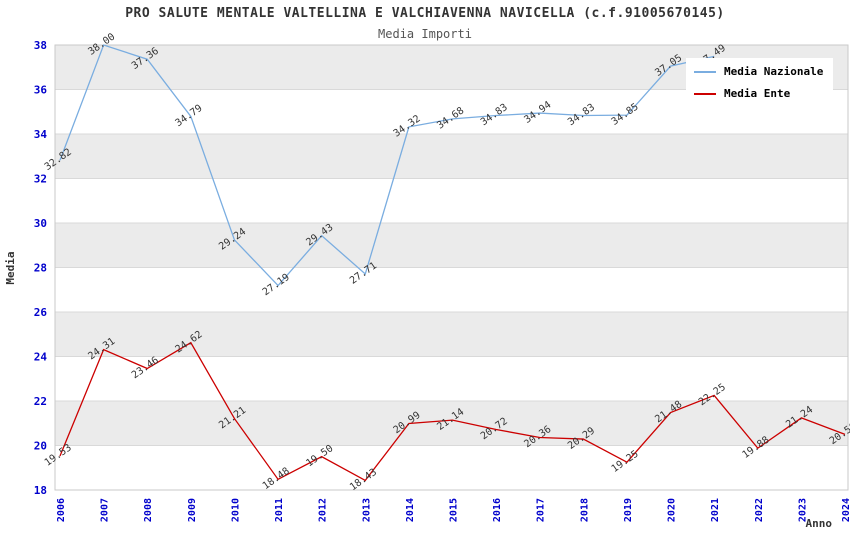  I want to click on chart-subtitle: Media Importi, so click(425, 34).